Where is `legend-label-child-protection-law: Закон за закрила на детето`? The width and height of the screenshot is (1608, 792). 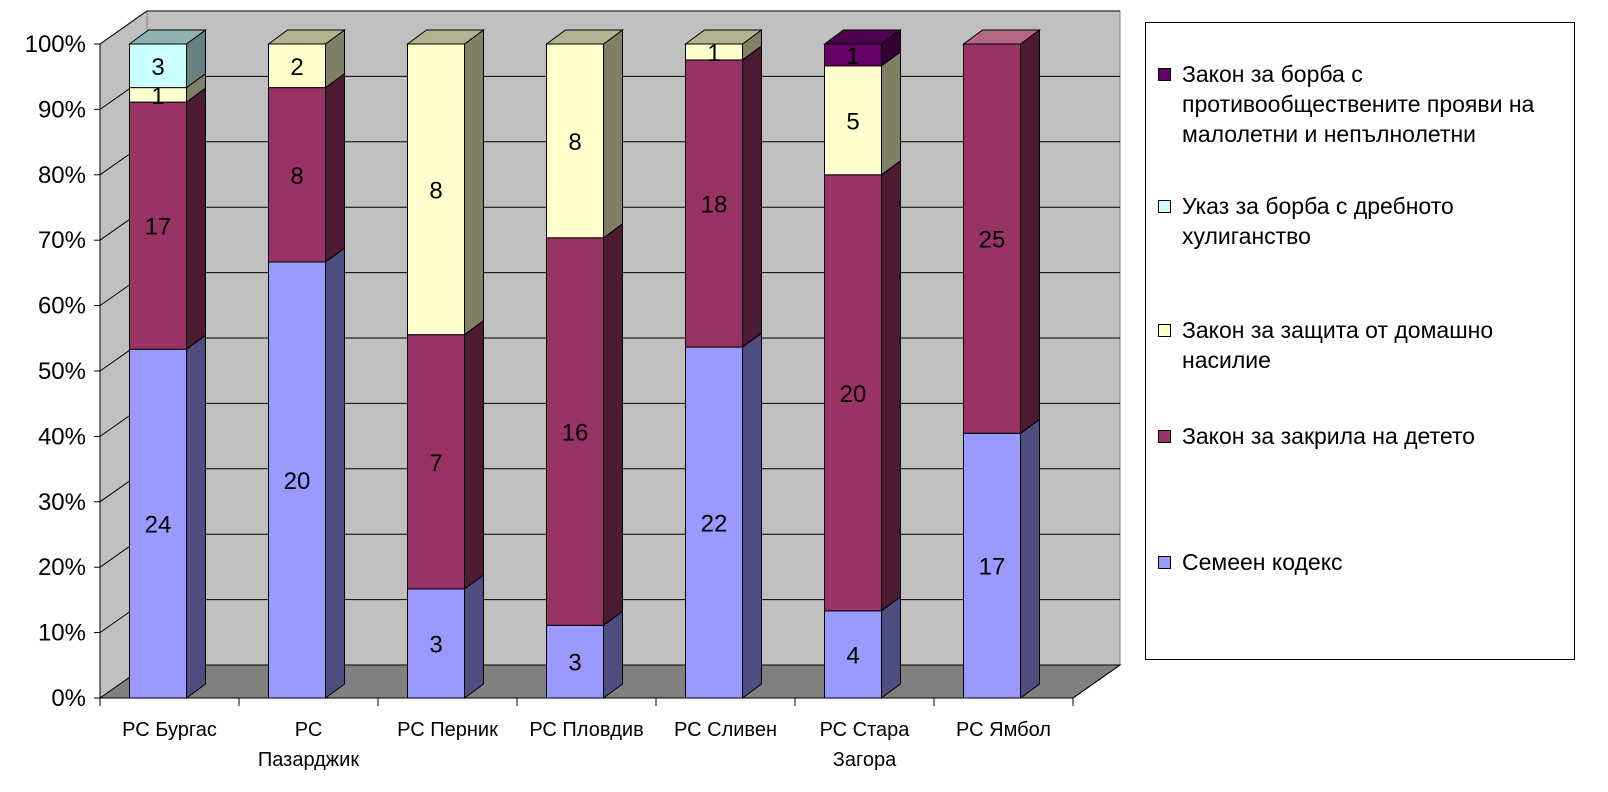 legend-label-child-protection-law: Закон за закрила на детето is located at coordinates (1328, 436).